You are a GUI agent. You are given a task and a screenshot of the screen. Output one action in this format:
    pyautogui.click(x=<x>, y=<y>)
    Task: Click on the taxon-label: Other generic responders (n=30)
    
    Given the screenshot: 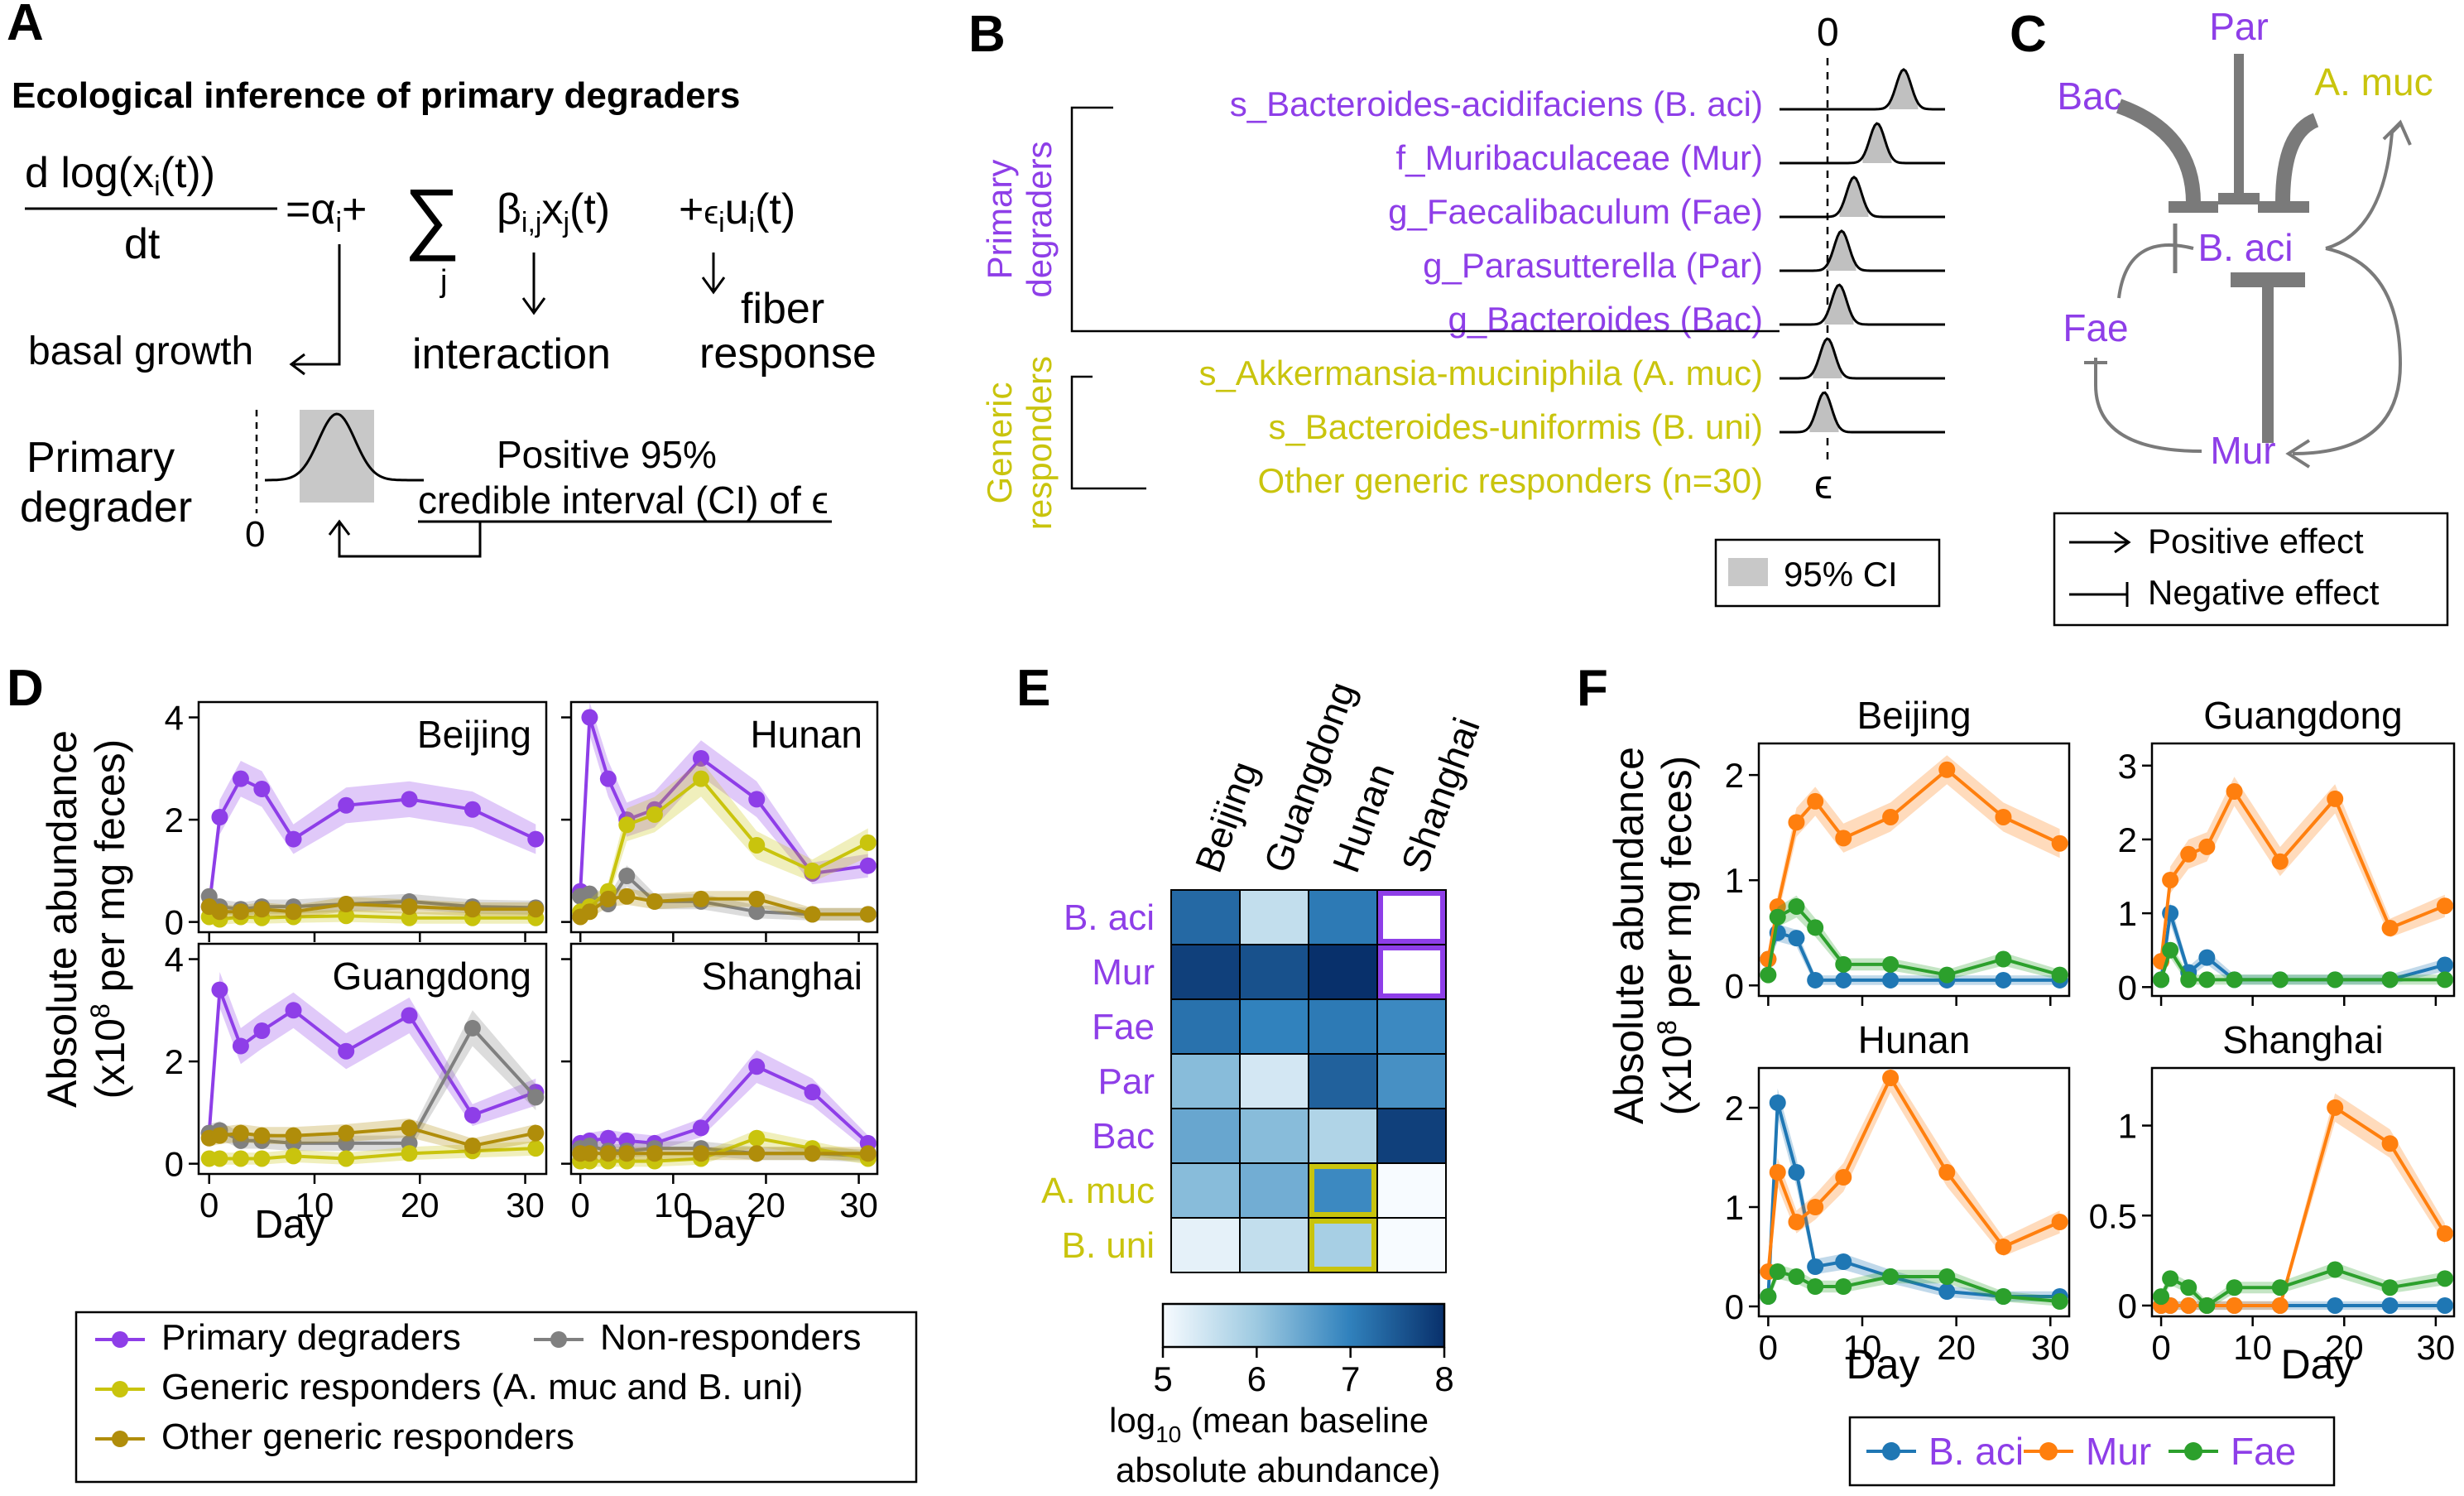 What is the action you would take?
    pyautogui.click(x=1511, y=481)
    